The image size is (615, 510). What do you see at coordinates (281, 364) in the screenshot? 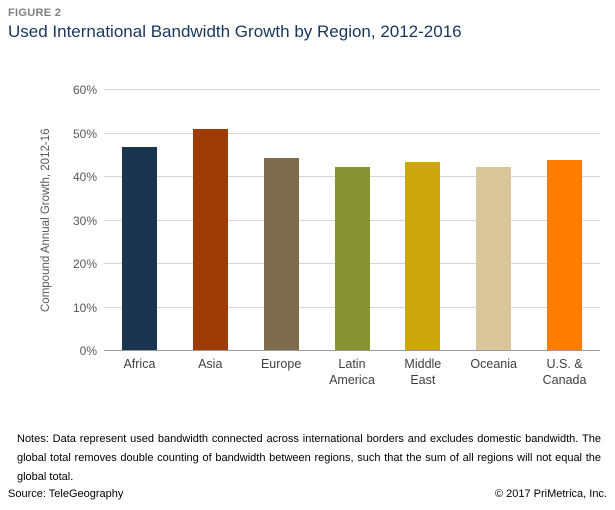
I see `x-label-europe: Europe` at bounding box center [281, 364].